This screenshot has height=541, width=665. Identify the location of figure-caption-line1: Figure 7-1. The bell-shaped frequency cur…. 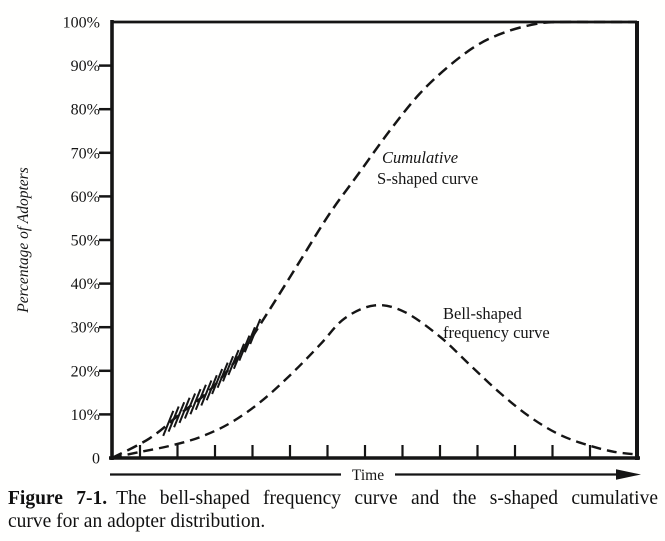
(333, 499).